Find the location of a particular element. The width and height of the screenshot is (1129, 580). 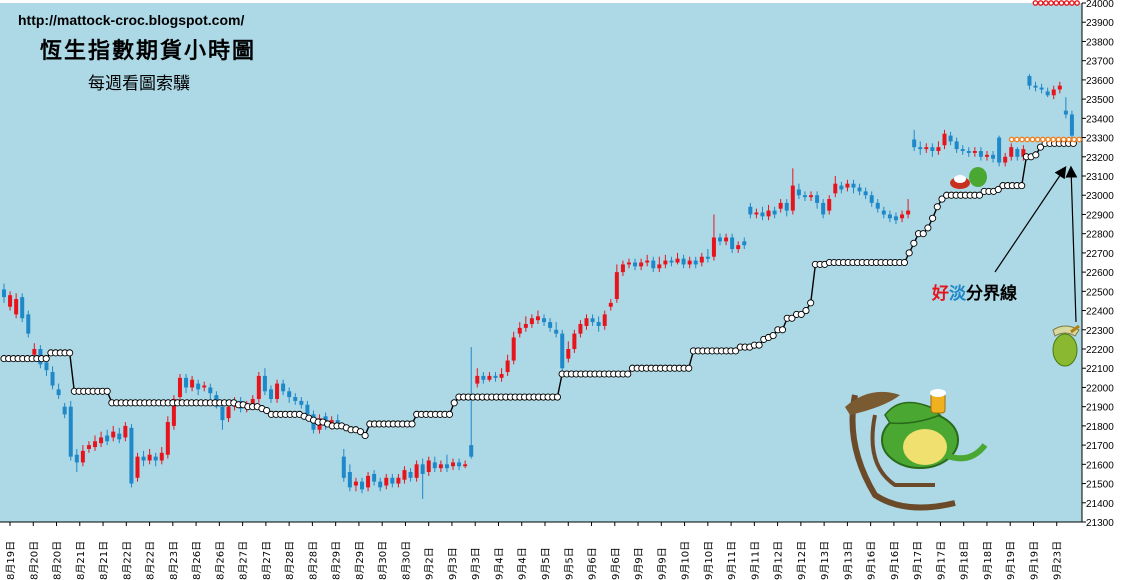

y-tick-label: 23600 is located at coordinates (1100, 81).